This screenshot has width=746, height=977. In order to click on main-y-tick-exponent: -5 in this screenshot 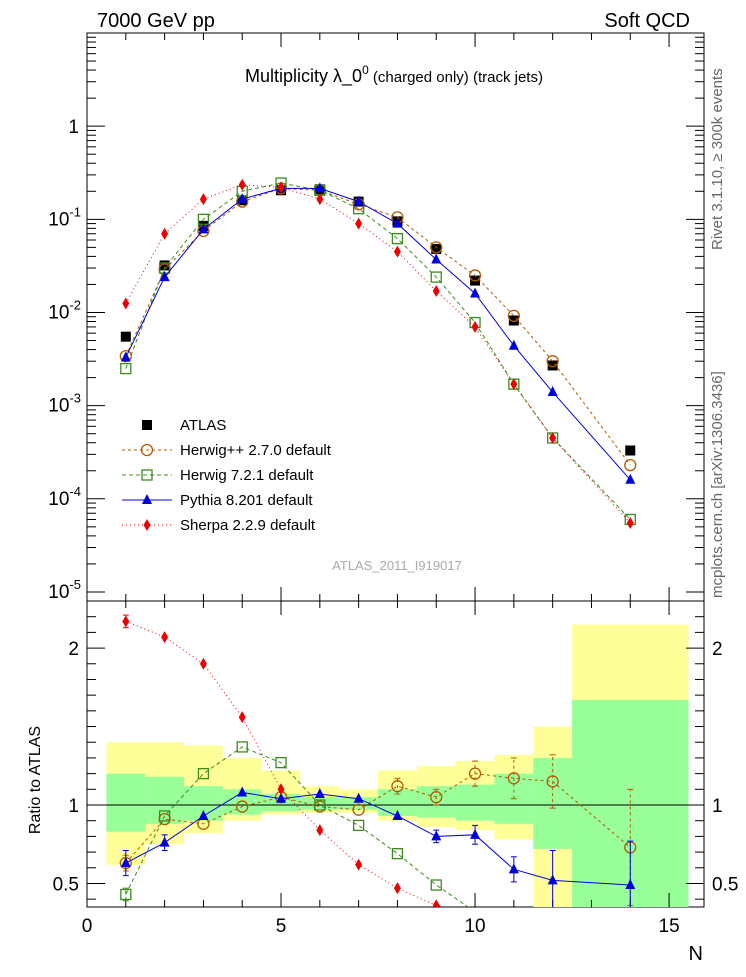, I will do `click(75, 584)`.